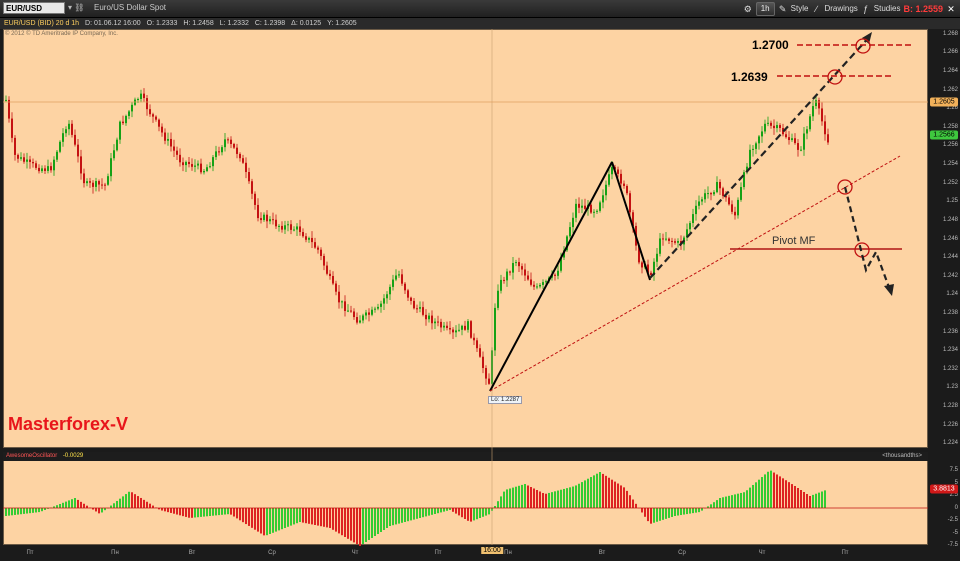 The width and height of the screenshot is (960, 561). I want to click on drawings-icon: ∕, so click(816, 8).